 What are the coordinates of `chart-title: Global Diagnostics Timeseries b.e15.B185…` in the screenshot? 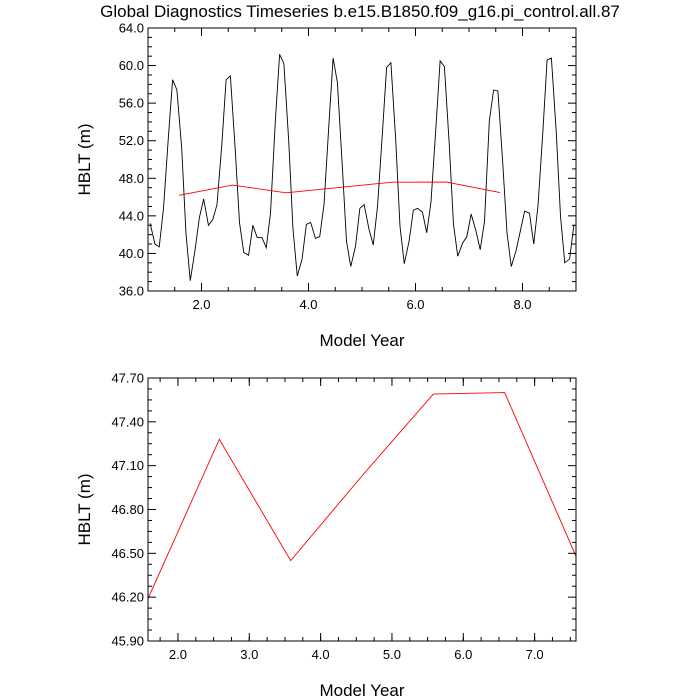 It's located at (360, 11).